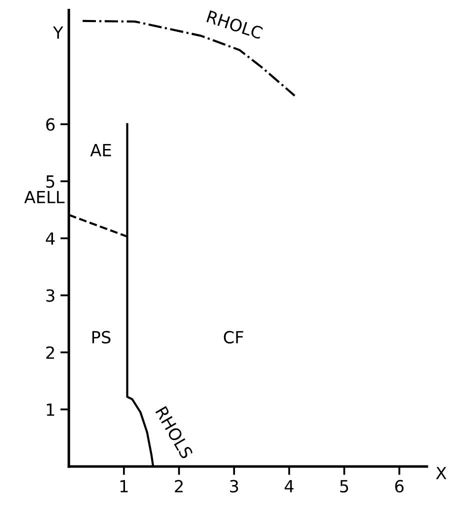  What do you see at coordinates (441, 473) in the screenshot?
I see `x-axis-title: X` at bounding box center [441, 473].